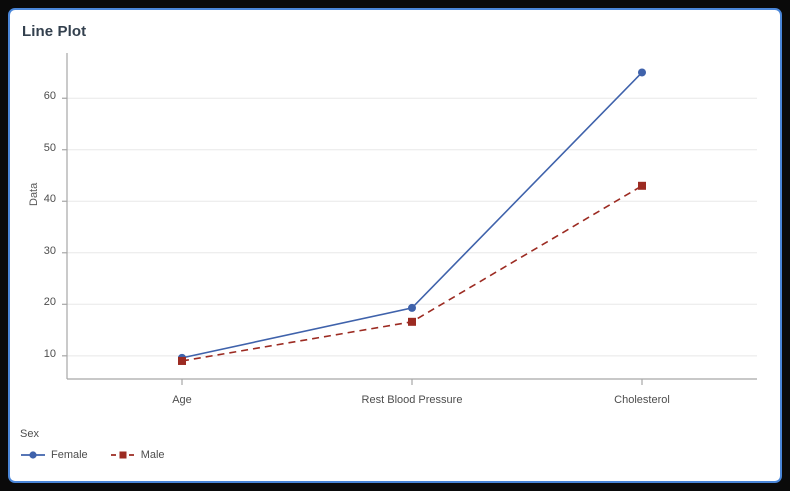 This screenshot has height=491, width=790. What do you see at coordinates (49, 199) in the screenshot?
I see `y-axis-tick-label: 40` at bounding box center [49, 199].